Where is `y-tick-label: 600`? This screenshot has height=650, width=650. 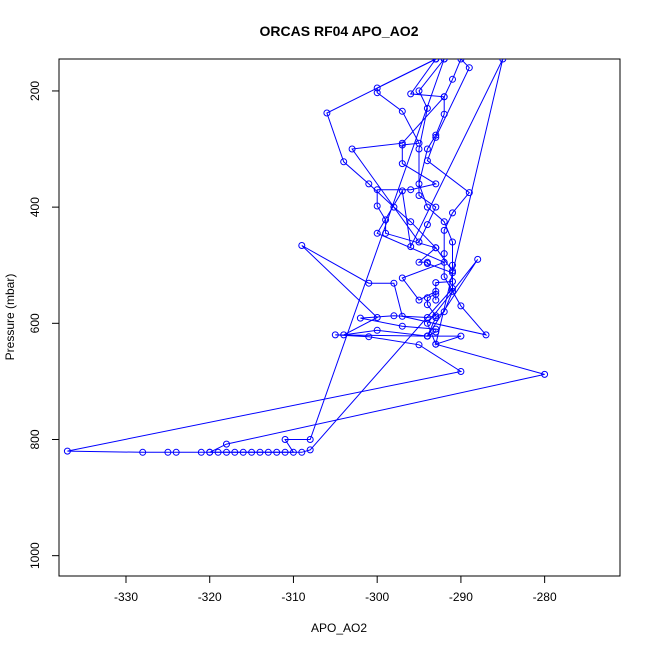
y-tick-label: 600 is located at coordinates (35, 323).